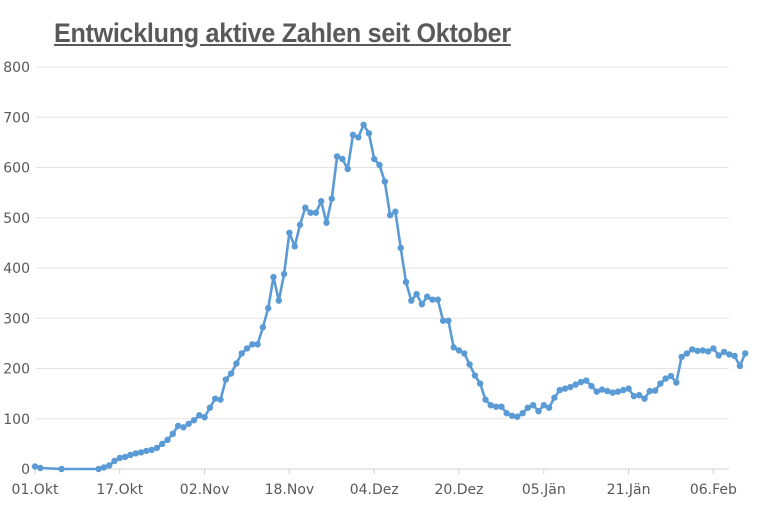 Image resolution: width=768 pixels, height=528 pixels. I want to click on y-tick-label: 500, so click(16, 219).